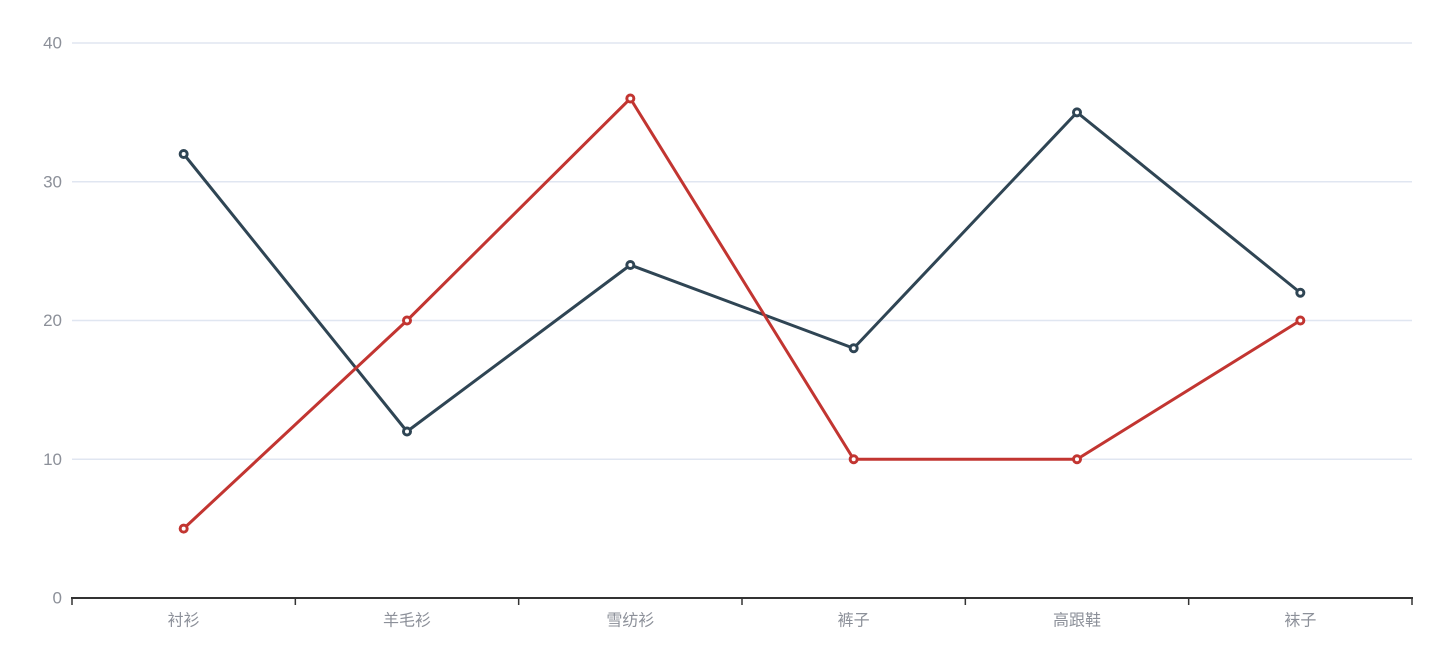 This screenshot has width=1456, height=668. What do you see at coordinates (1077, 621) in the screenshot?
I see `x-axis-label: 高跟鞋` at bounding box center [1077, 621].